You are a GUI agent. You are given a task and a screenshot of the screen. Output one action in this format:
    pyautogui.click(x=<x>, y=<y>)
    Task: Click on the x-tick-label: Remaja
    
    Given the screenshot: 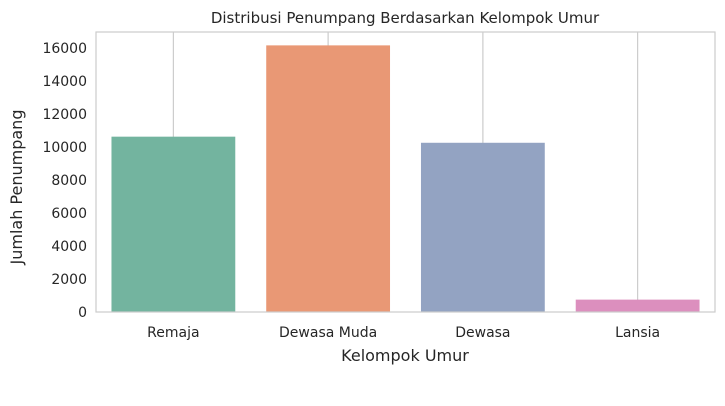 What is the action you would take?
    pyautogui.click(x=173, y=333)
    